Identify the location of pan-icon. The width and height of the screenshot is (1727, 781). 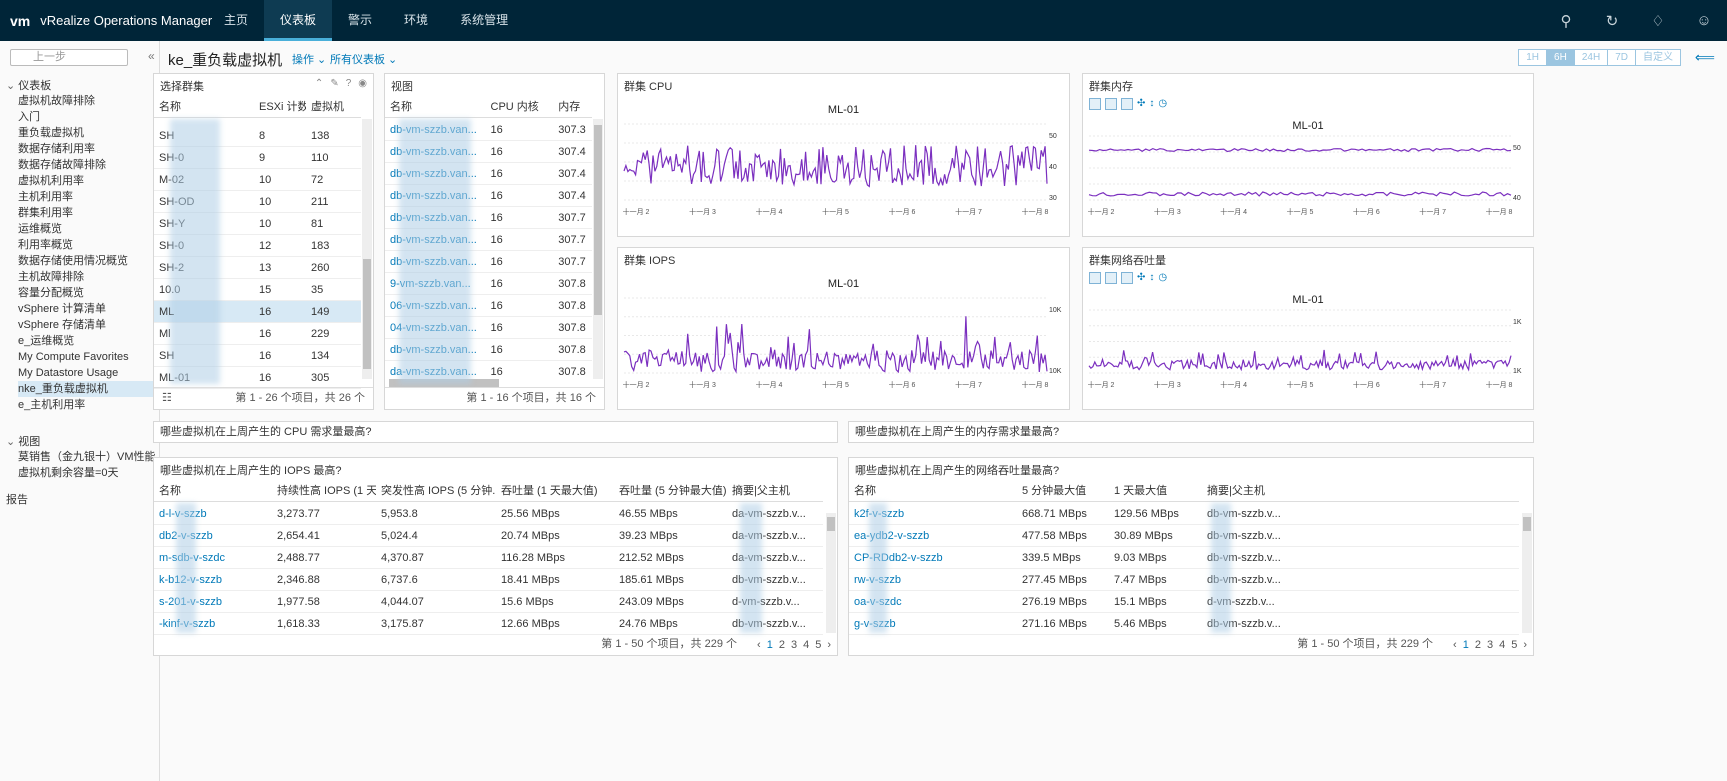
(1127, 104).